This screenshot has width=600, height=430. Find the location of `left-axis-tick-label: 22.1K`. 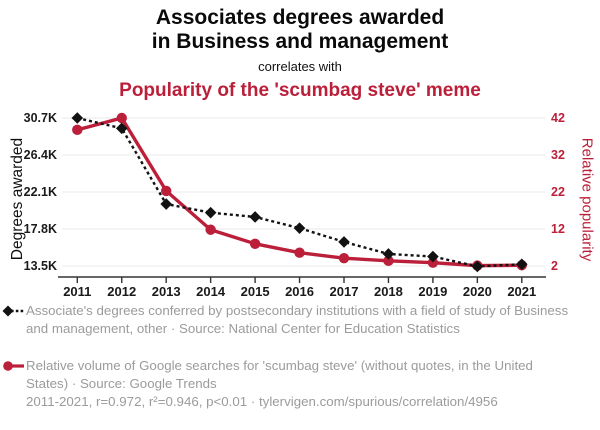

left-axis-tick-label: 22.1K is located at coordinates (40, 192).